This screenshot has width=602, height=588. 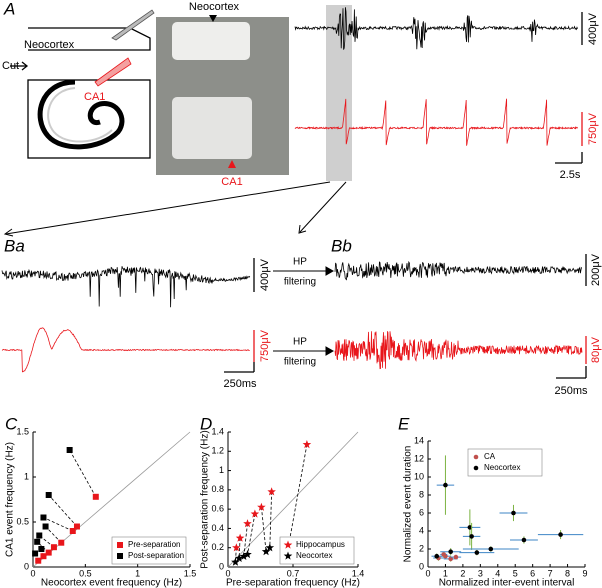 I want to click on x-tick-label: 8, so click(x=567, y=573).